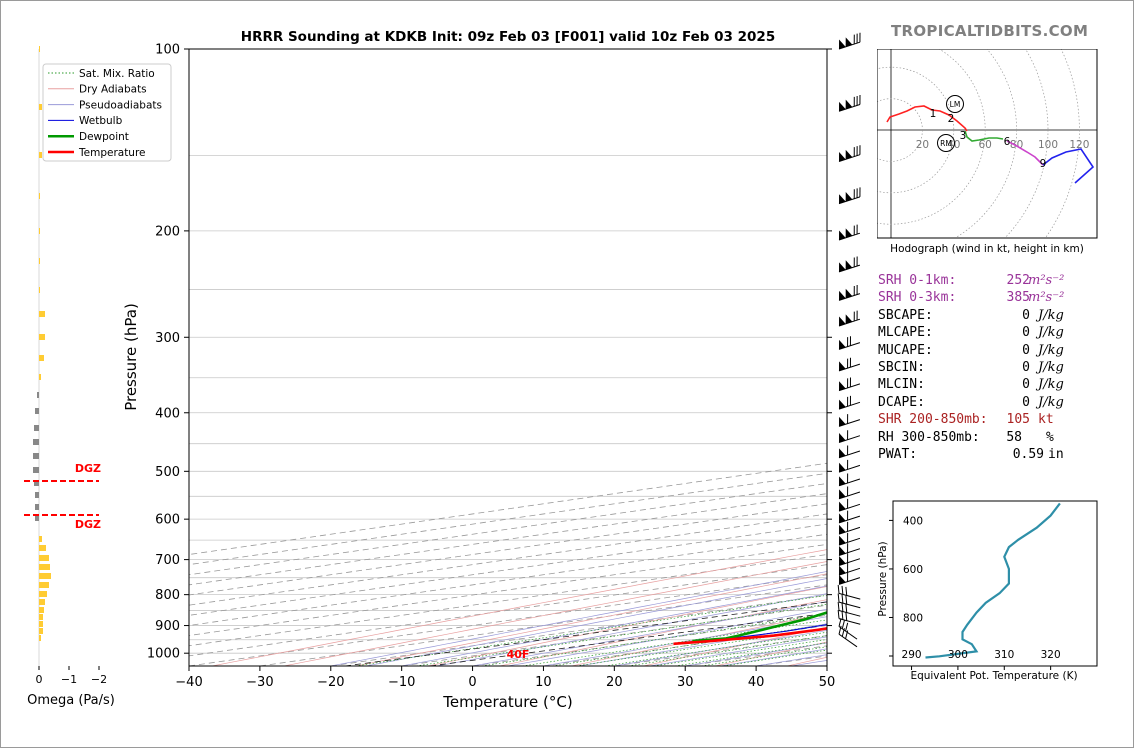  Describe the element at coordinates (1007, 142) in the screenshot. I see `hodo-height-label: 6` at that location.